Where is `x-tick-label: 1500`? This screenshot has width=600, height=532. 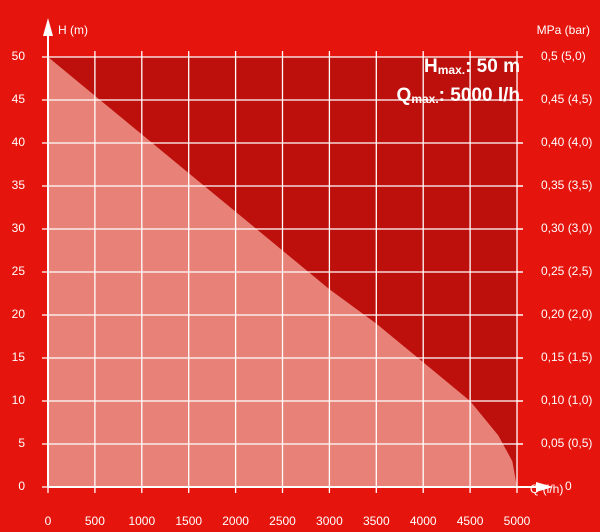
x-tick-label: 1500 is located at coordinates (188, 521).